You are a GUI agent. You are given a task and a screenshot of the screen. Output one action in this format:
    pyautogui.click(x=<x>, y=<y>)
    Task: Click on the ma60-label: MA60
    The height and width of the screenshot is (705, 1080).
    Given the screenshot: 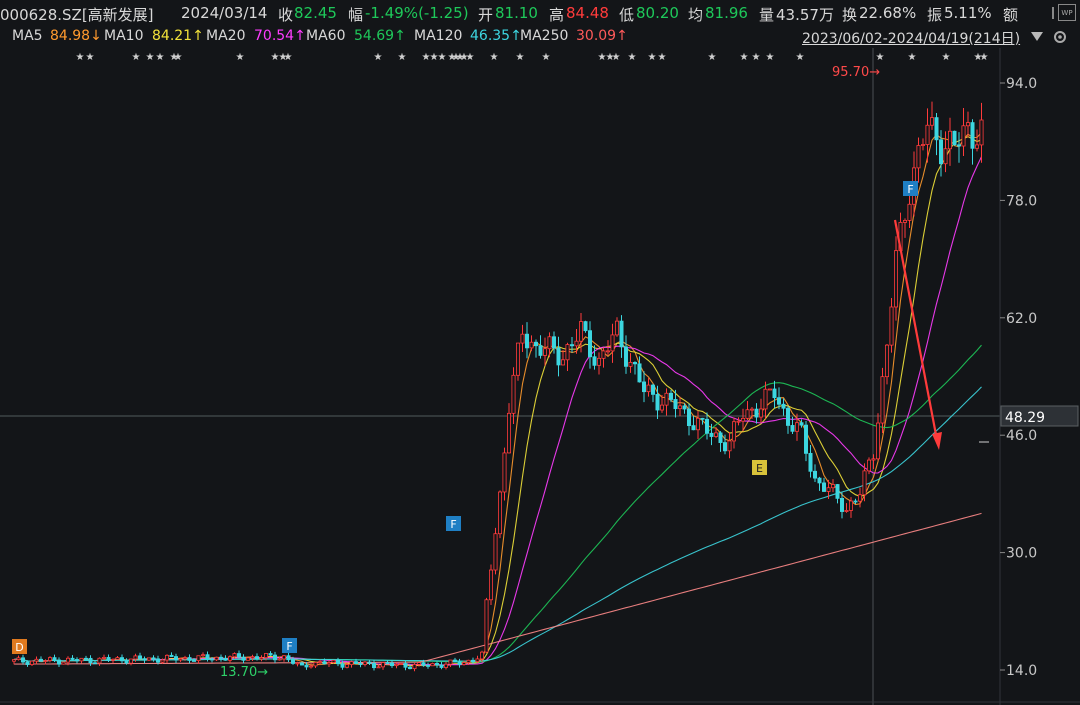 What is the action you would take?
    pyautogui.click(x=326, y=36)
    